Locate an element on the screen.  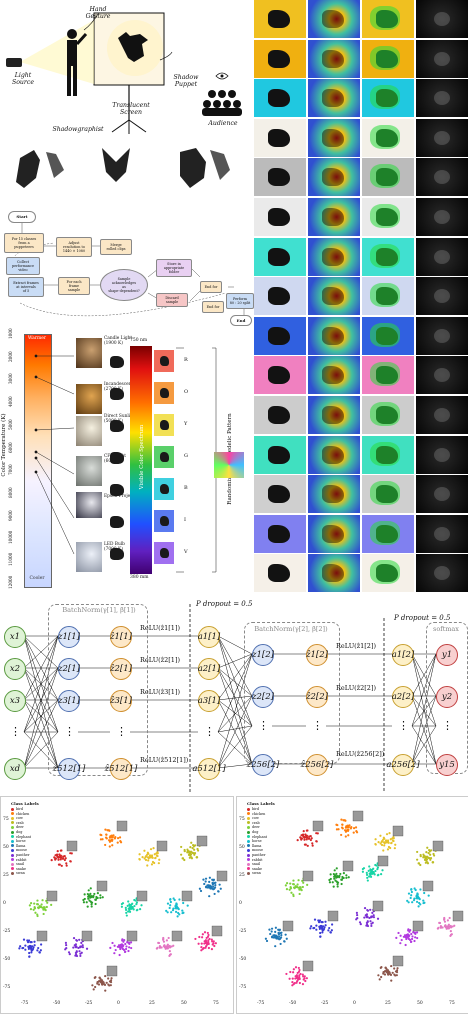
legend-label: bird is located at coordinates (256, 809).